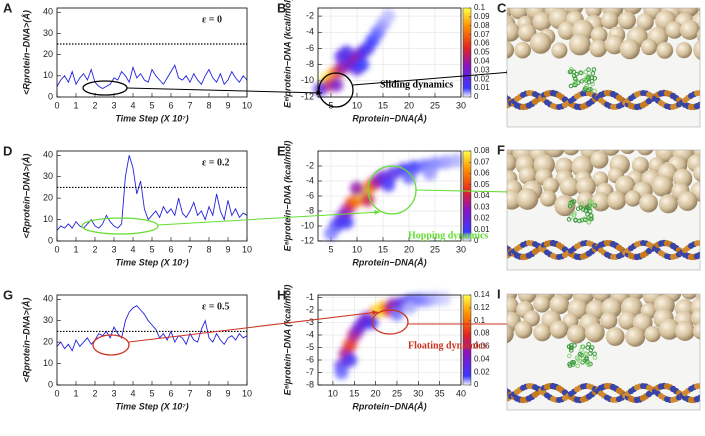 Image resolution: width=705 pixels, height=436 pixels. Describe the element at coordinates (310, 372) in the screenshot. I see `y-tick-label: -7` at that location.